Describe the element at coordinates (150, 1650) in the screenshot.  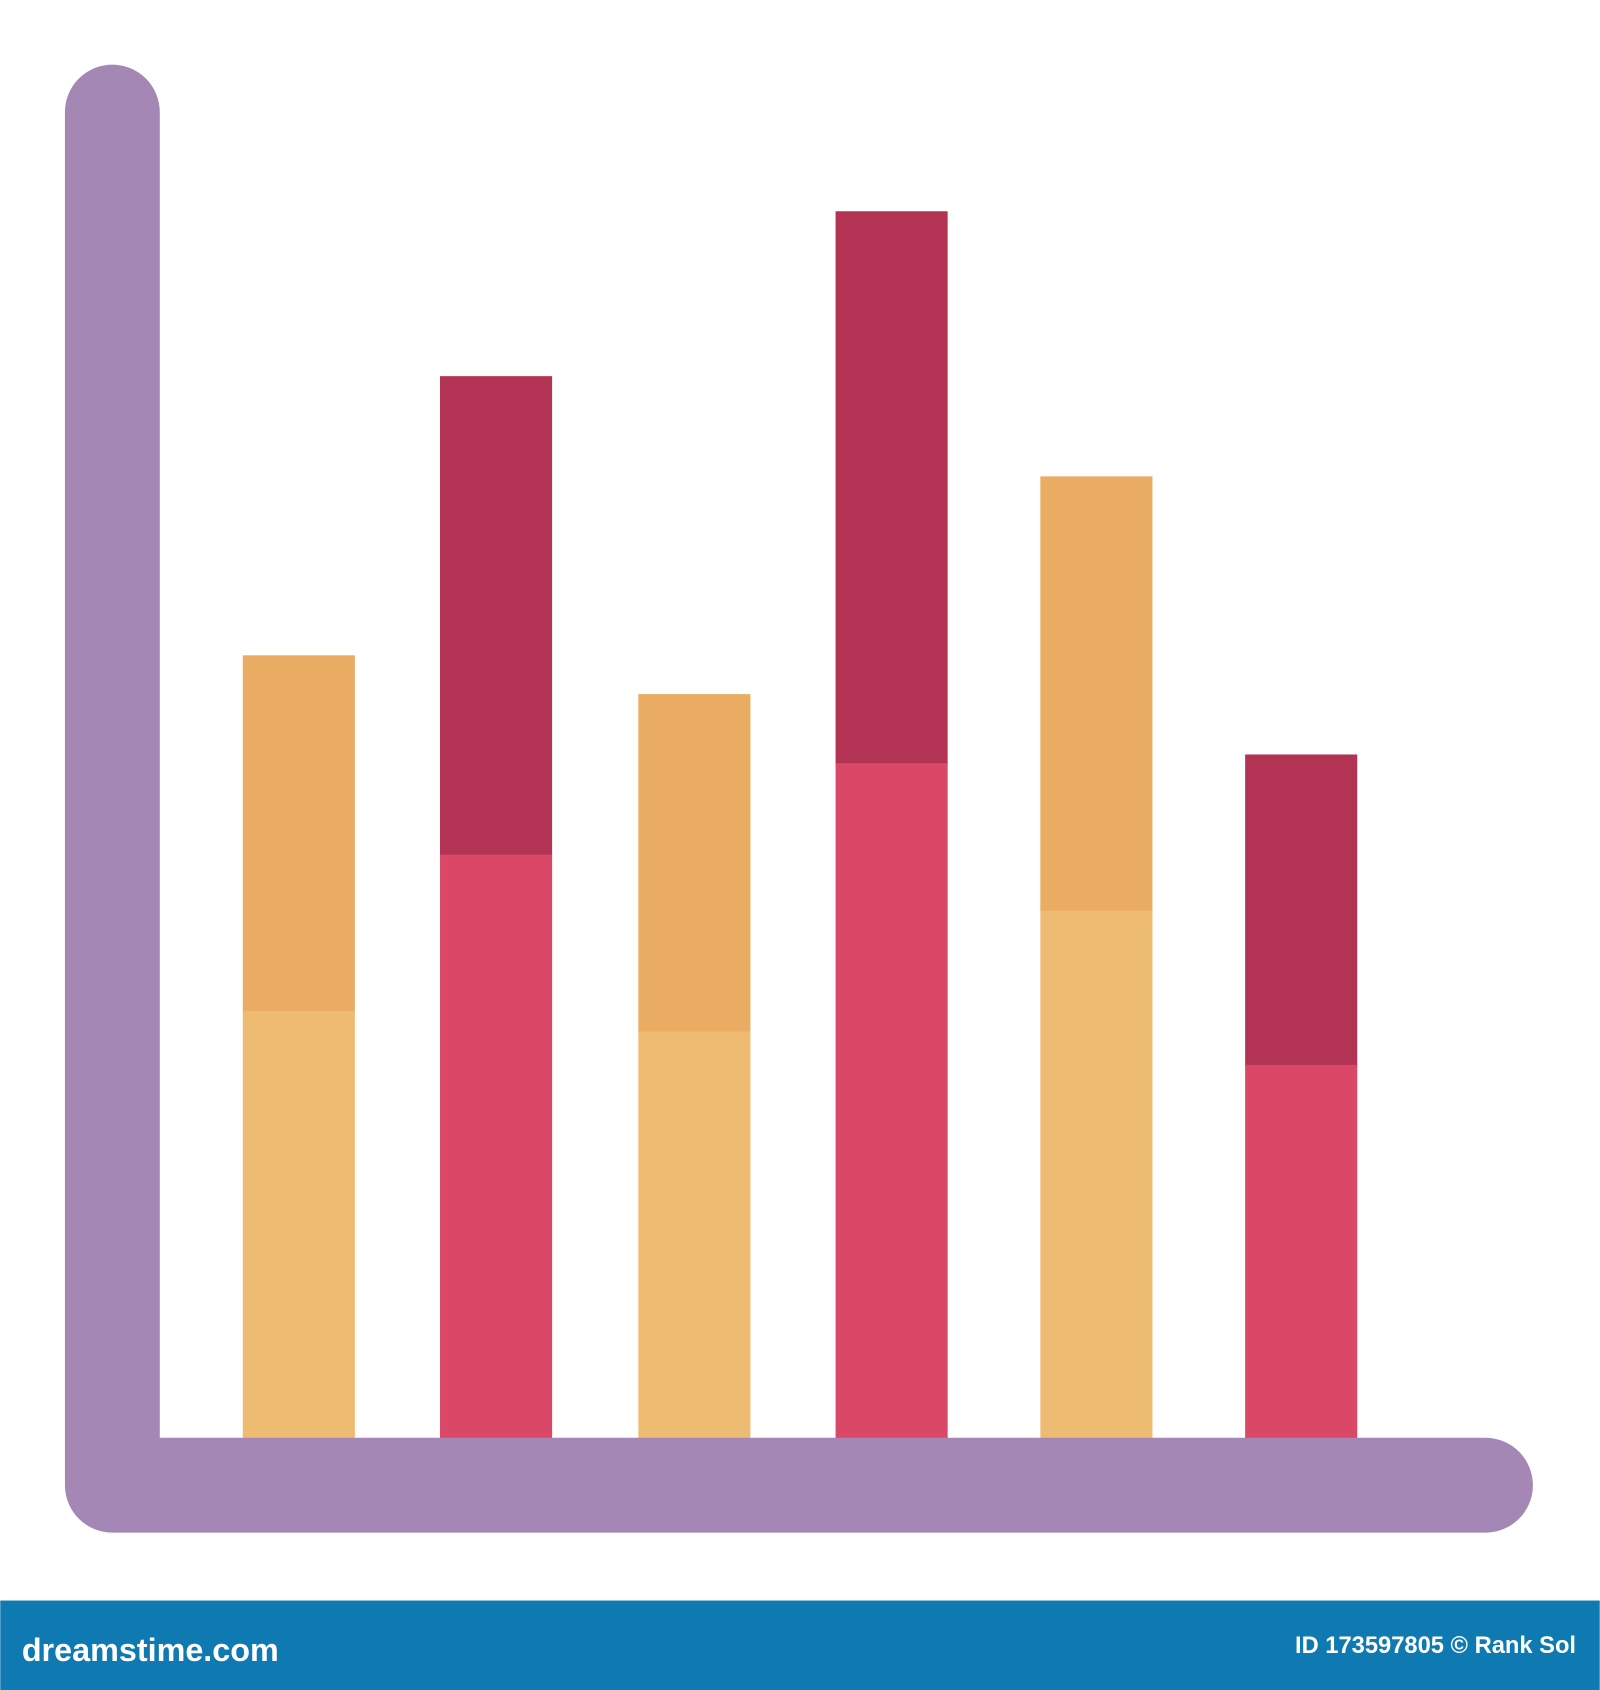
I see `site-name: dreamstime.com` at that location.